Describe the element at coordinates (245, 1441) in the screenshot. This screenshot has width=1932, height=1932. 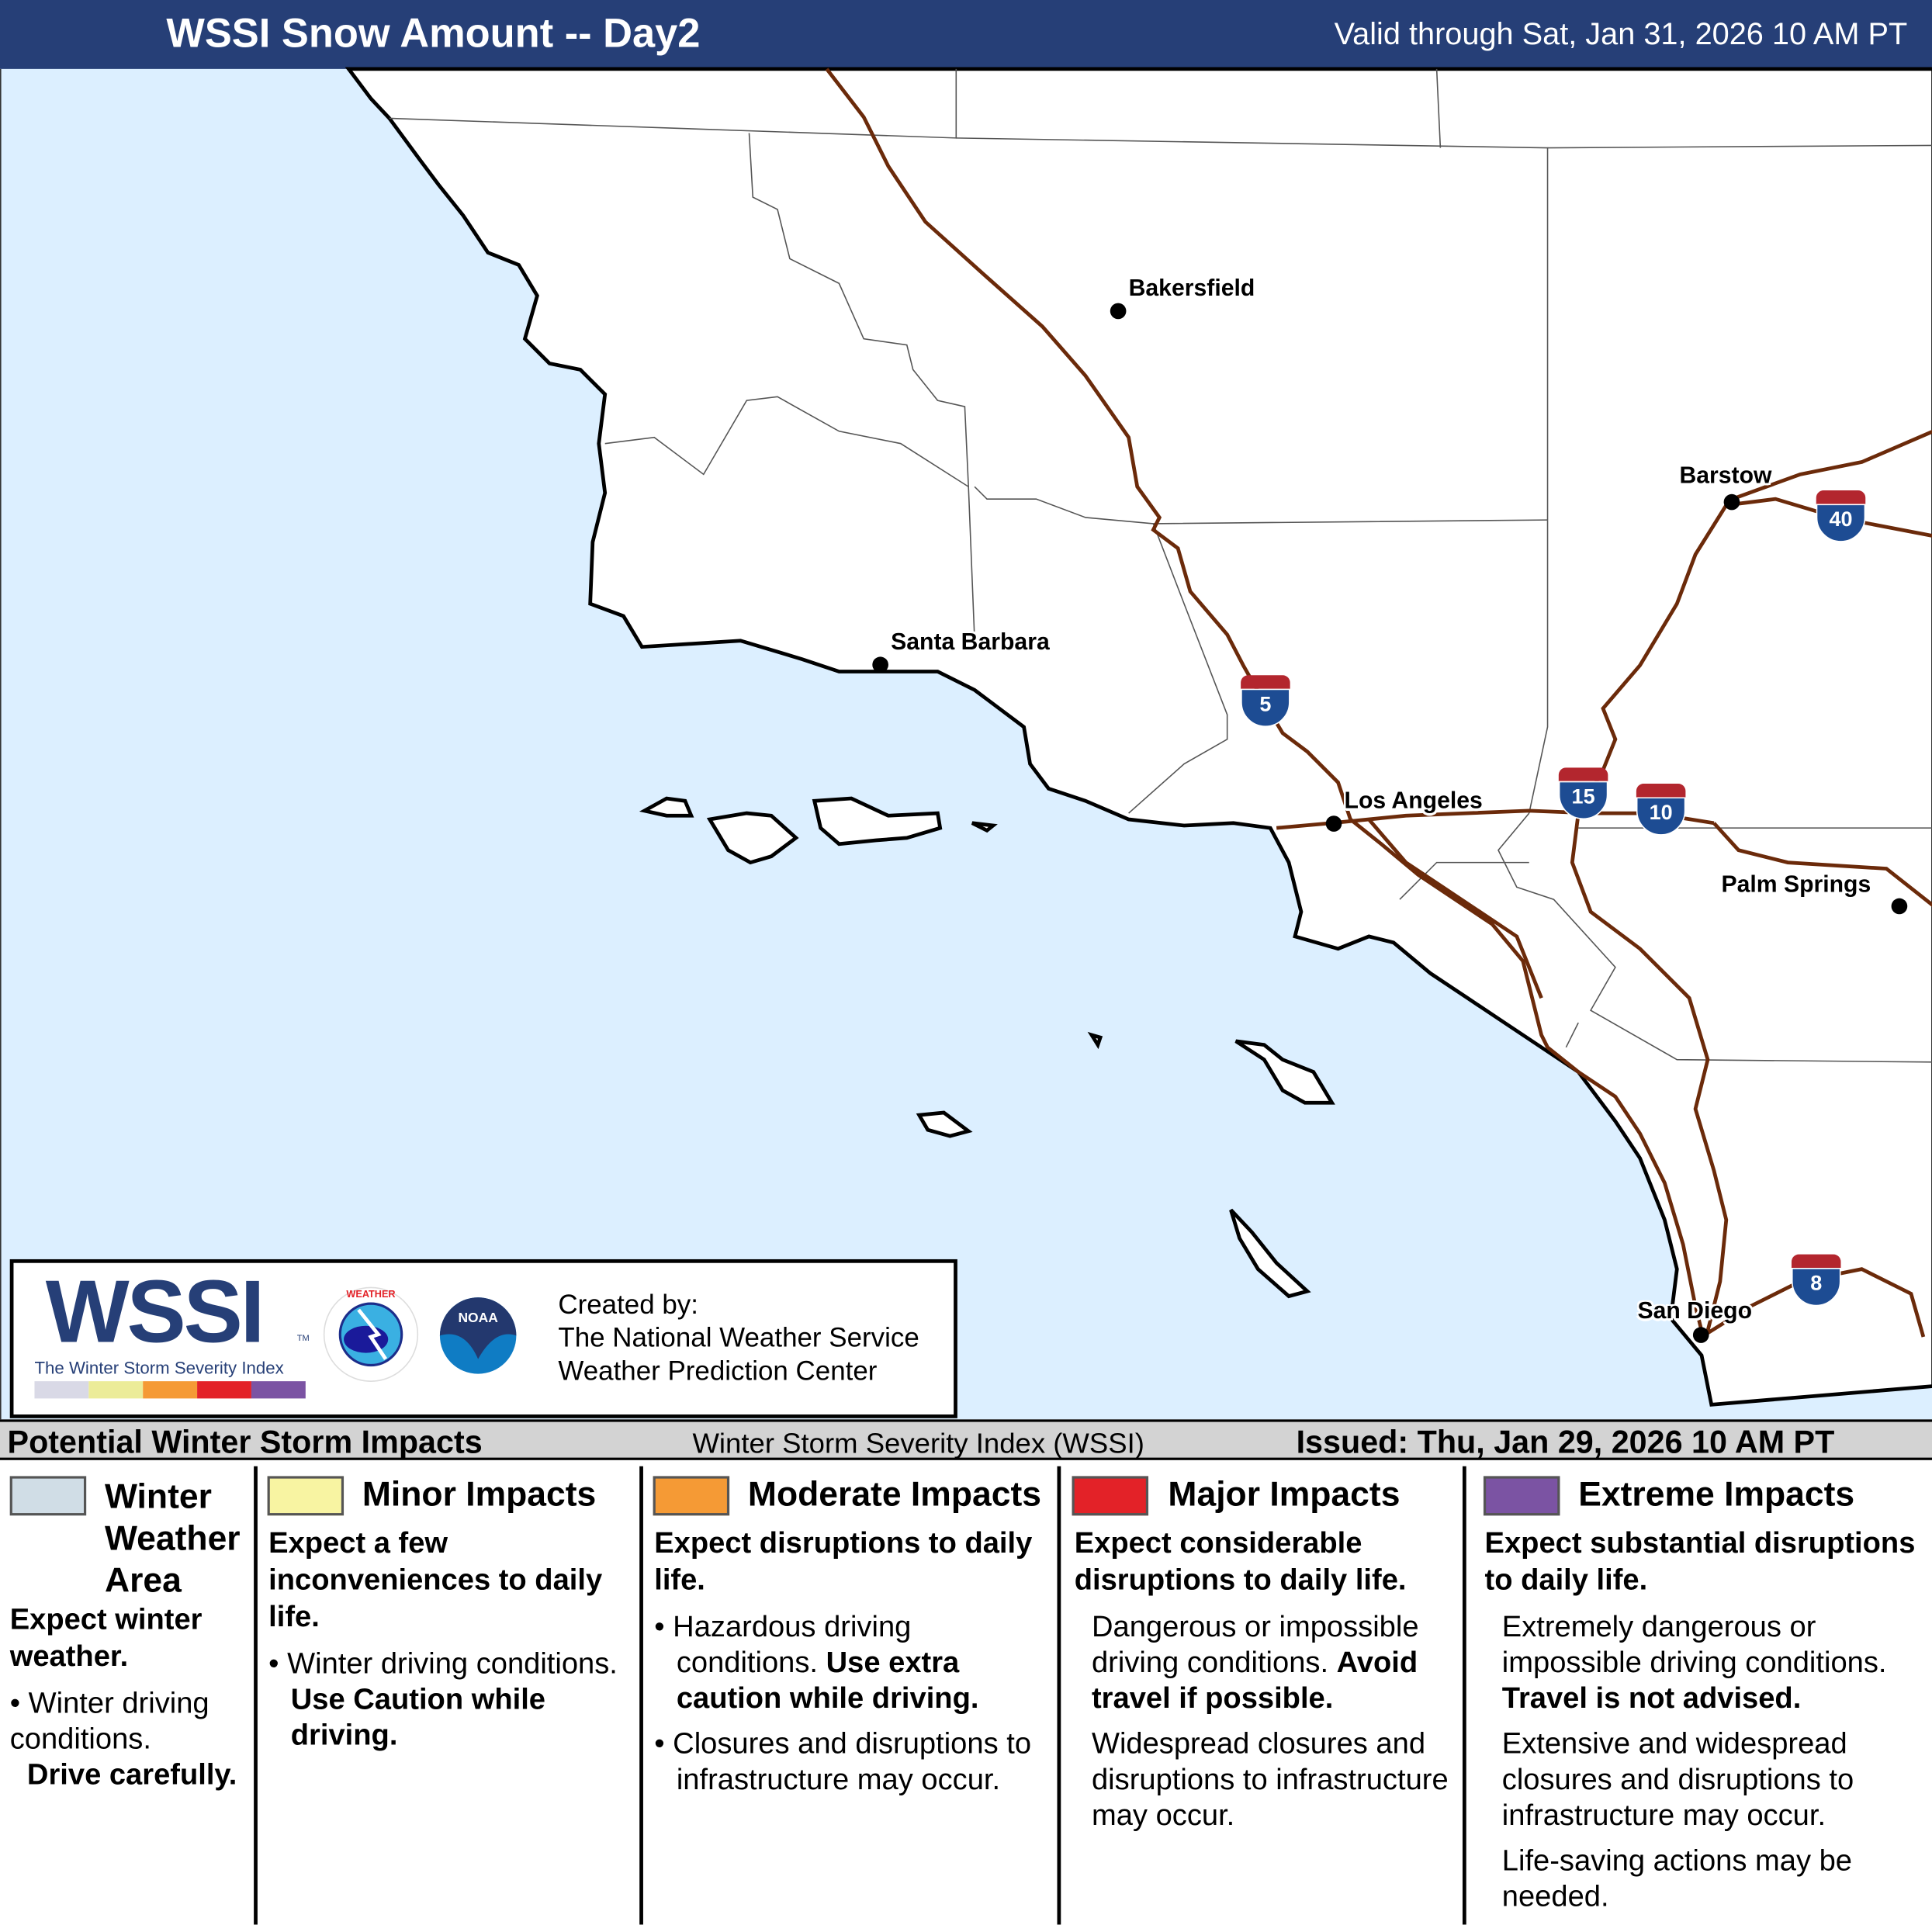
I see `legend-title: Potential Winter Storm Impacts` at that location.